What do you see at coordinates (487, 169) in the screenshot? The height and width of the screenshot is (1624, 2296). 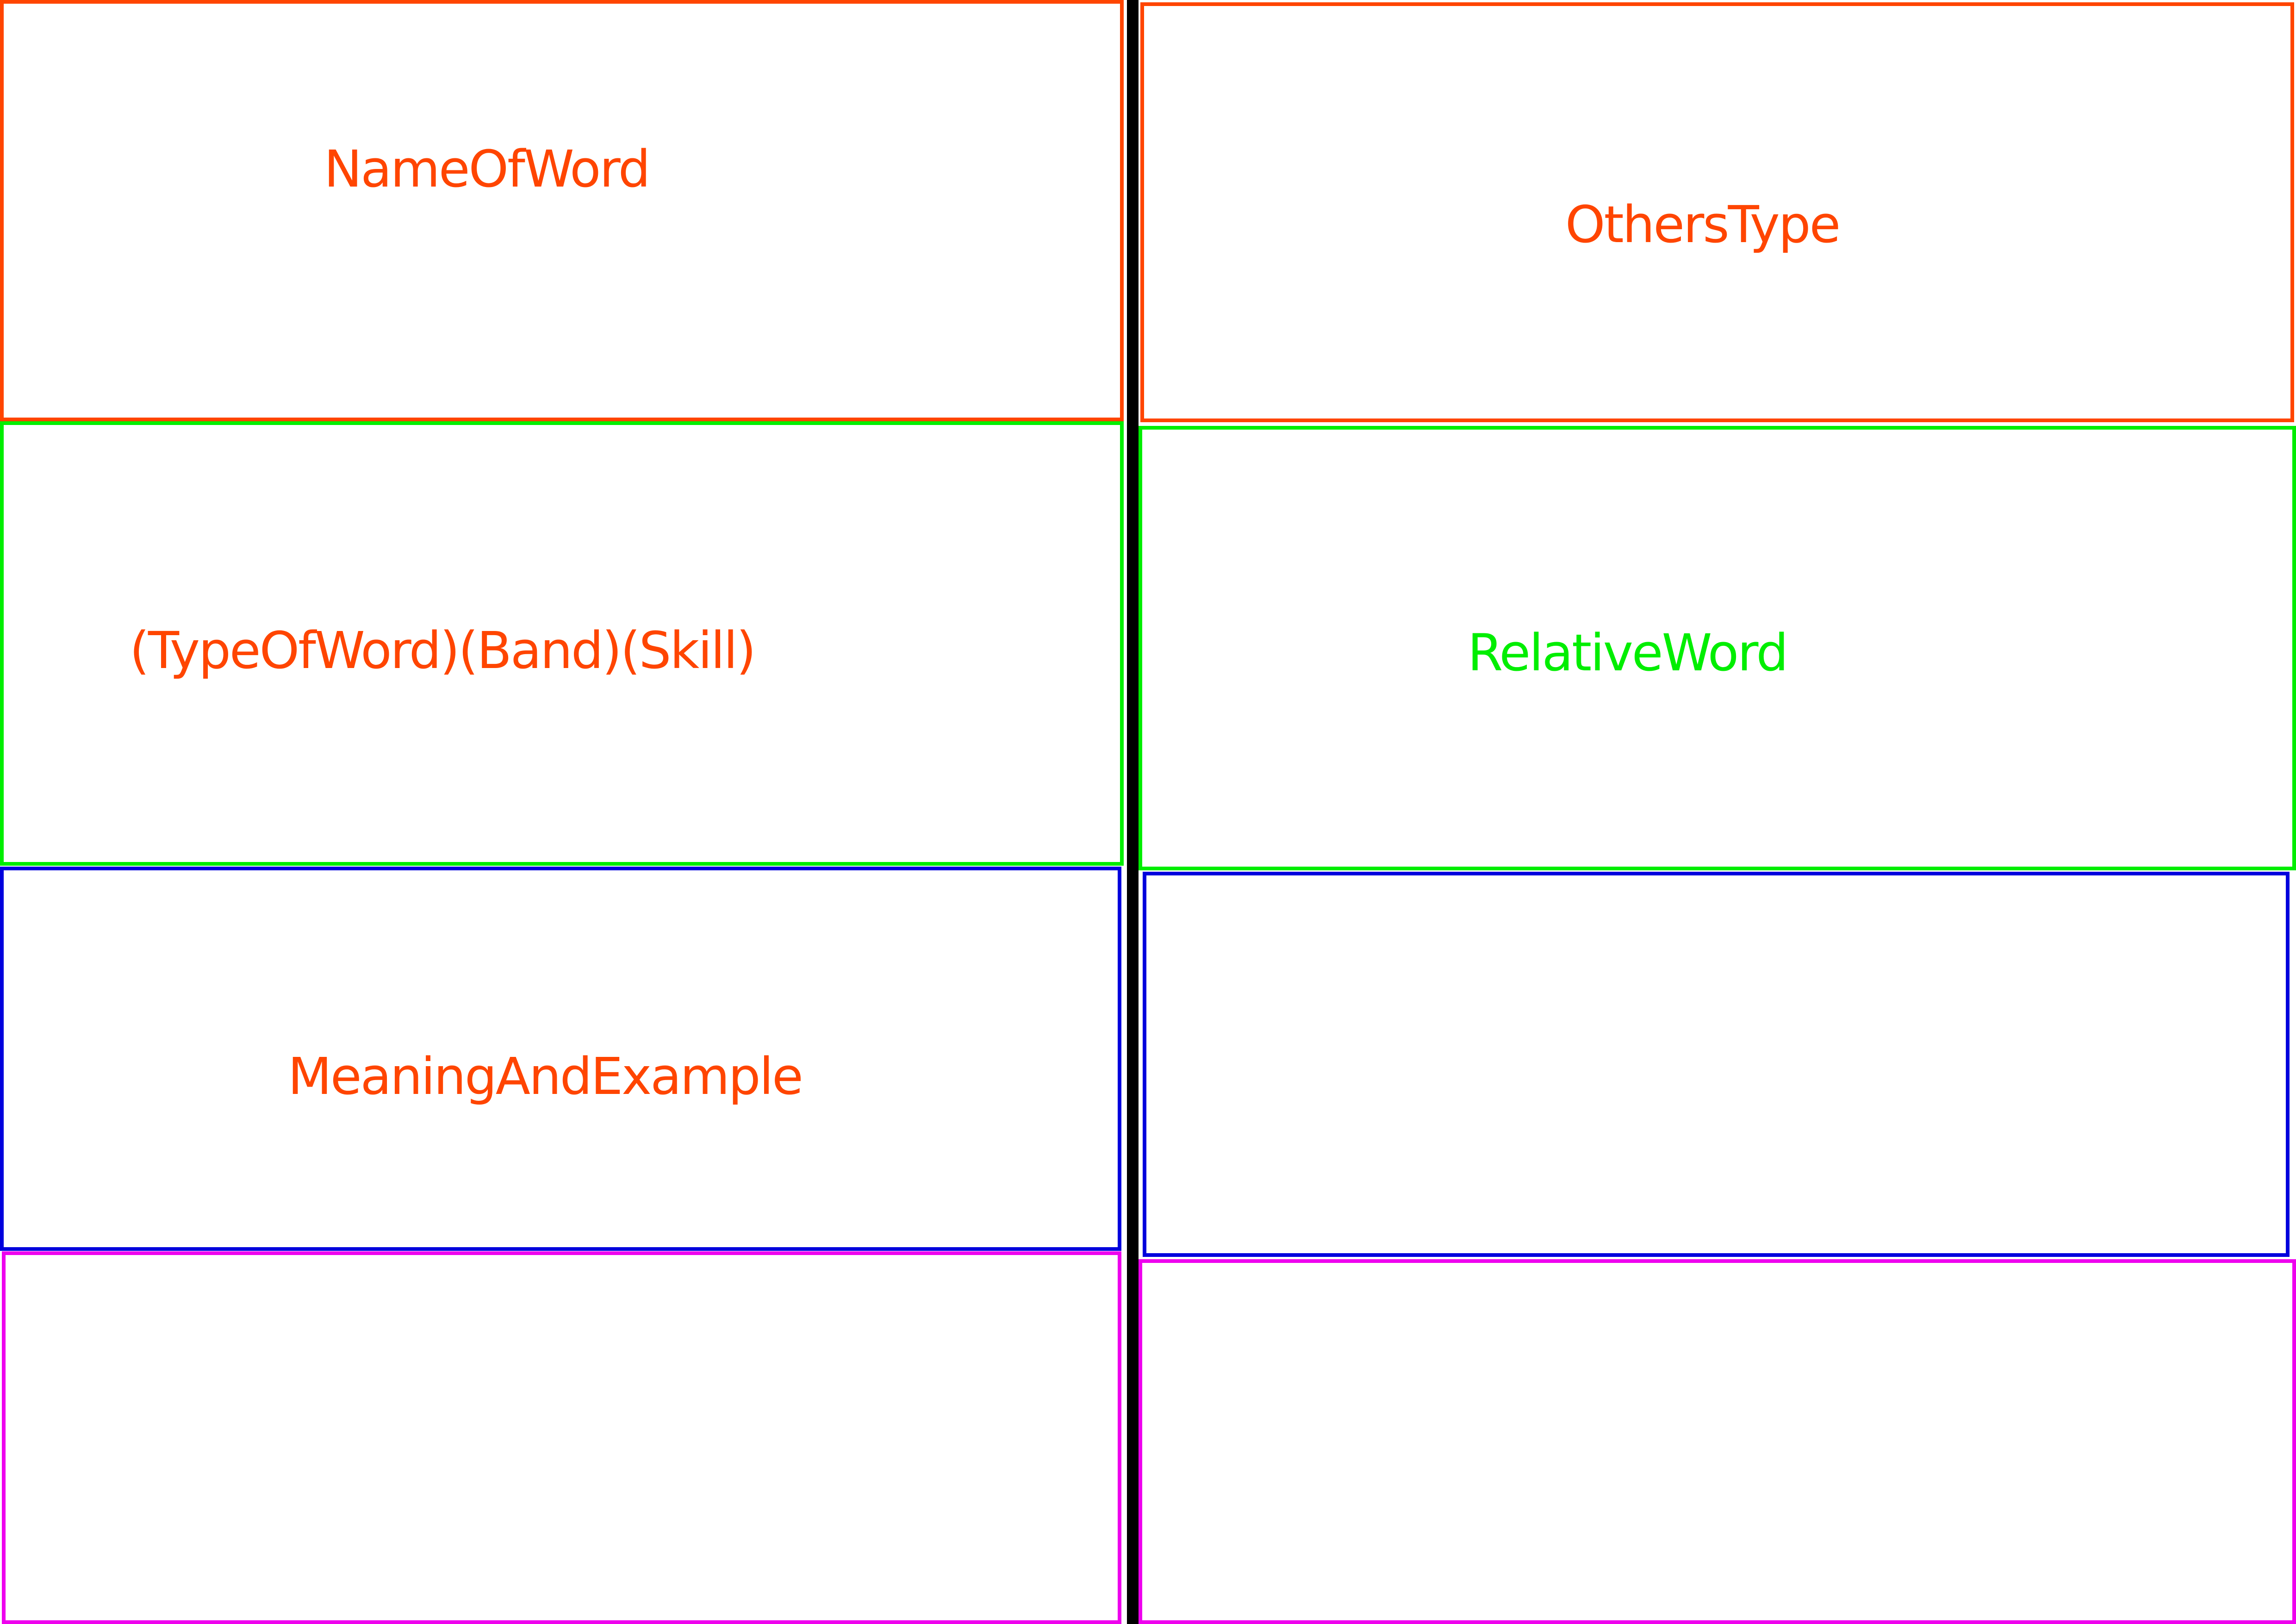 I see `name-of-word-label: NameOfWord` at bounding box center [487, 169].